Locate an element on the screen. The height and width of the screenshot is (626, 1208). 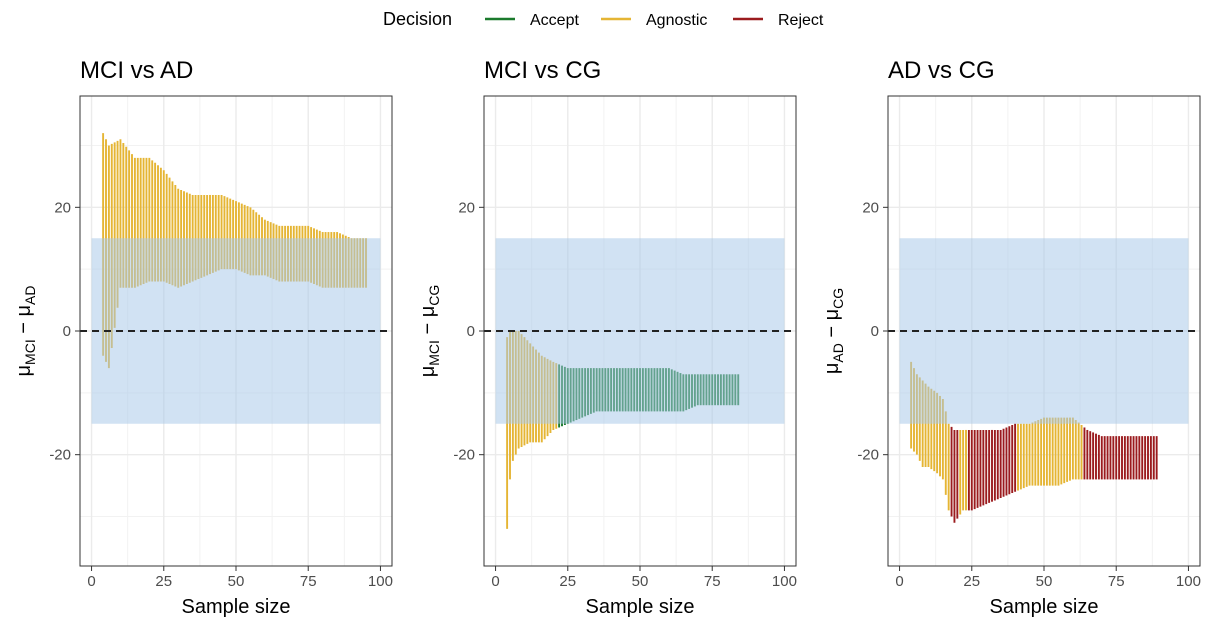
y-axis-title: μAD − μCG is located at coordinates (833, 331).